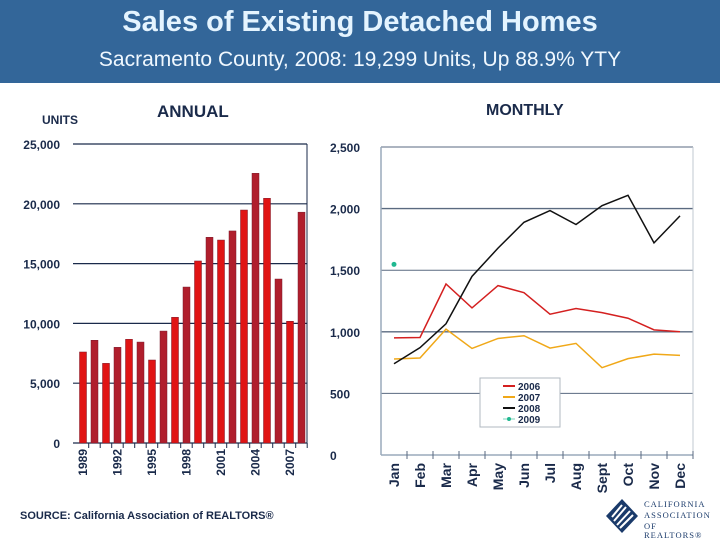  I want to click on legend-marker, so click(509, 419).